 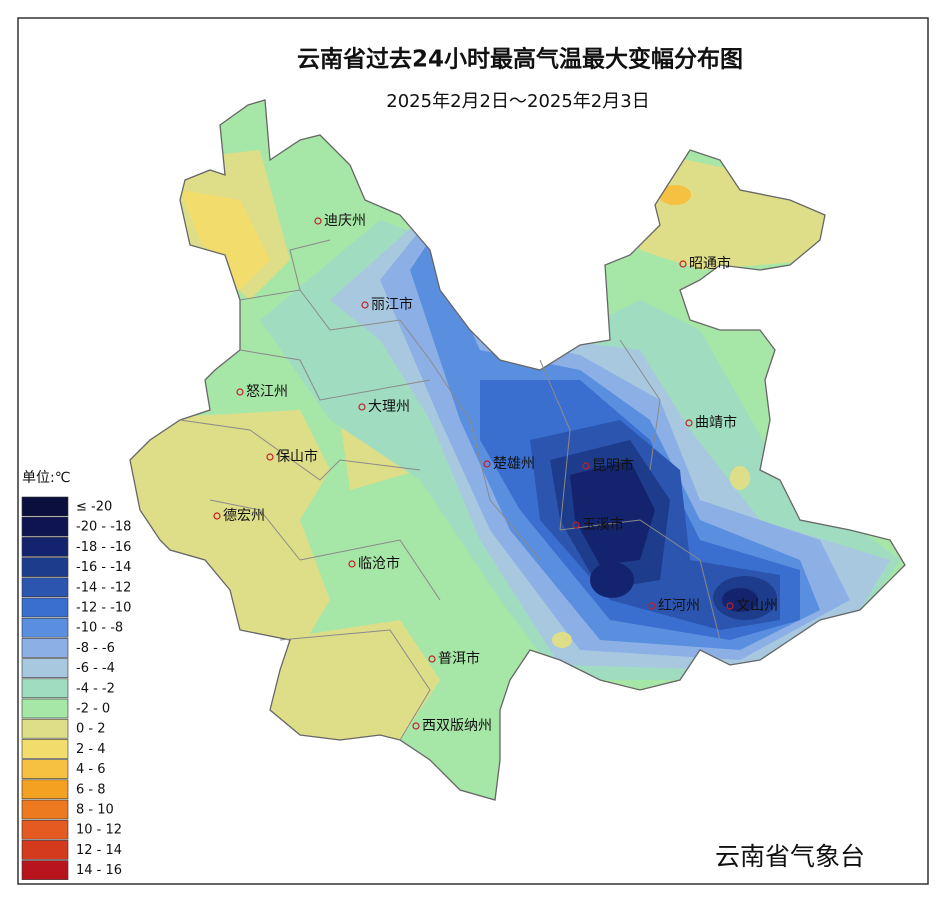 What do you see at coordinates (613, 465) in the screenshot?
I see `city-label: 昆明市` at bounding box center [613, 465].